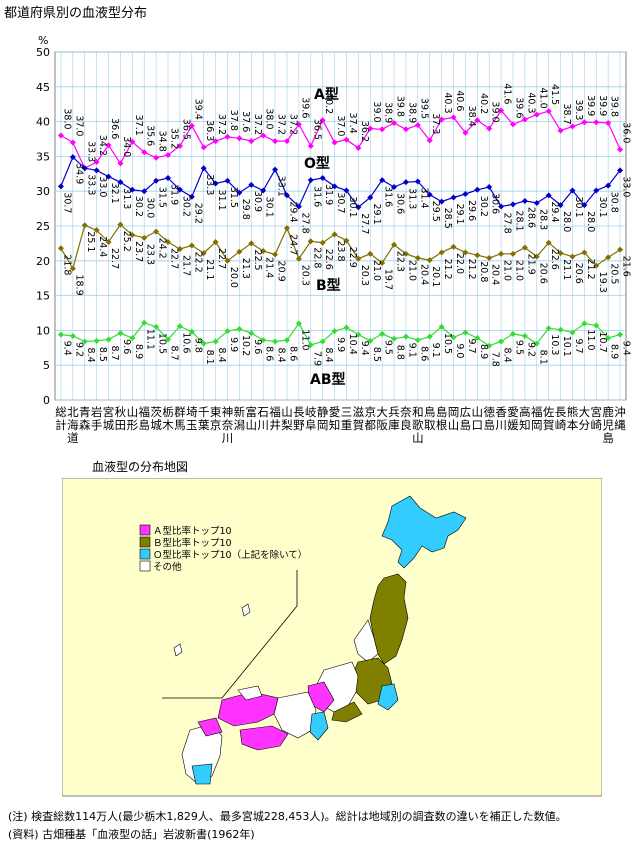 The image size is (640, 849). Describe the element at coordinates (454, 425) in the screenshot. I see `x-tick-label: 山` at that location.